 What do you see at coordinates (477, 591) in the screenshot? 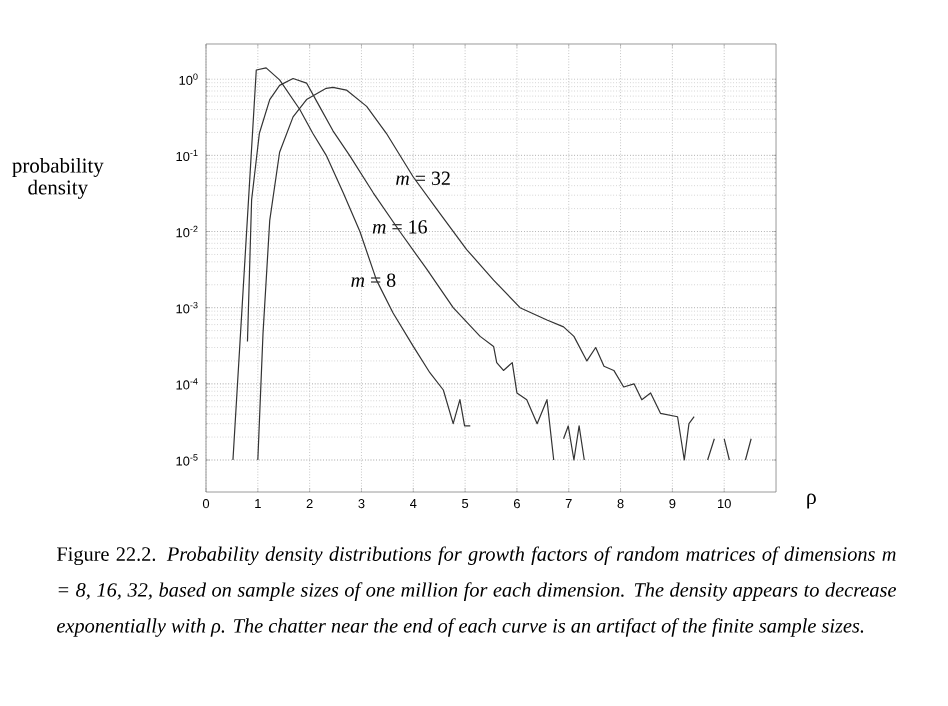
I see `caption: Figure 22.2. Probability density distributions for growth factors of random matrices of dimensions m = 8, 16, 32, based on sample sizes of one million for each dimension. The density appears to decrease exponentially with ρ. The chatter near the end of each curve is an artifact of the finite sample sizes.` at bounding box center [477, 591].